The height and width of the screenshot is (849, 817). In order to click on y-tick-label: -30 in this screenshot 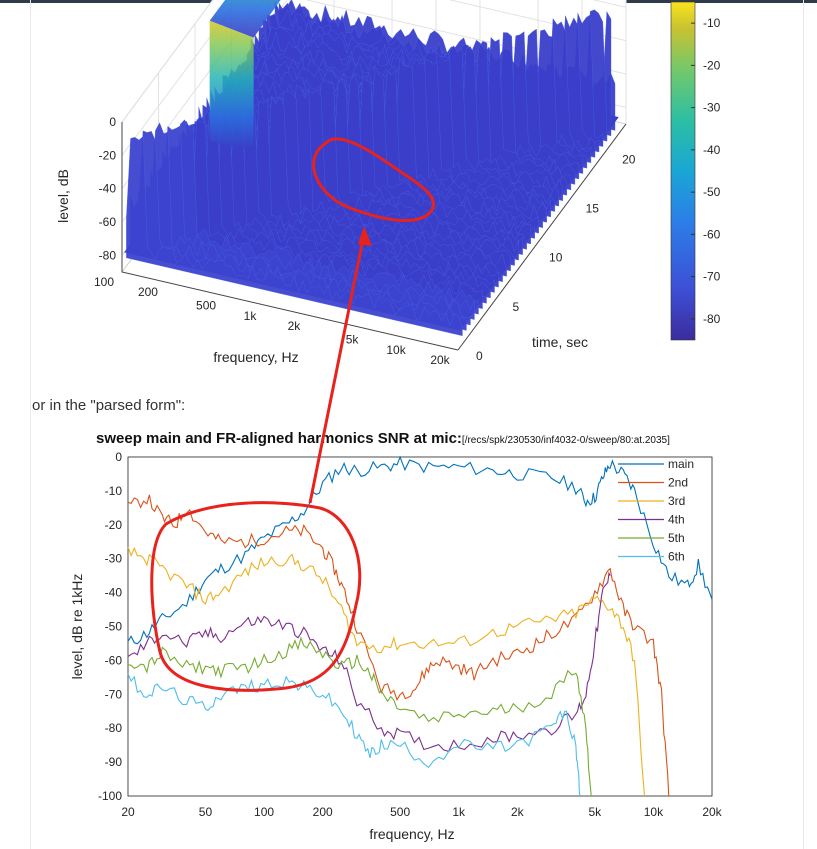, I will do `click(114, 559)`.